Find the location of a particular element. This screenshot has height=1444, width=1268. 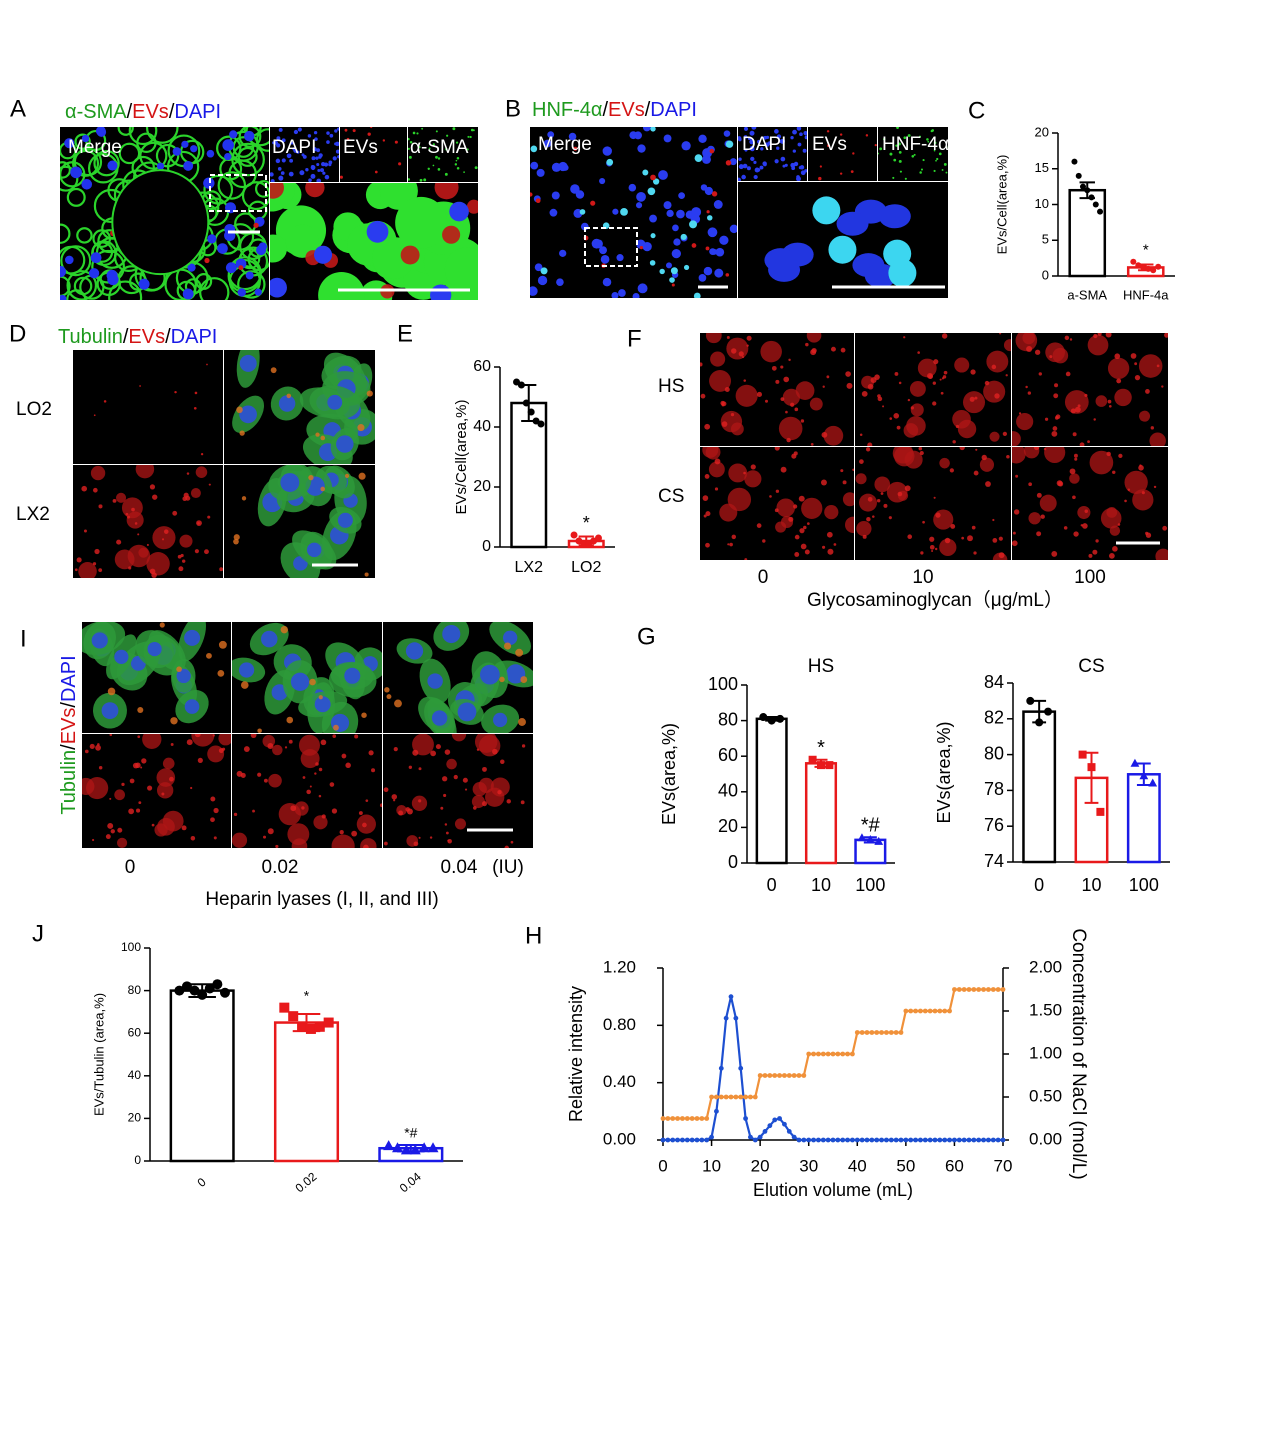

significance-mark: * is located at coordinates (1146, 250).